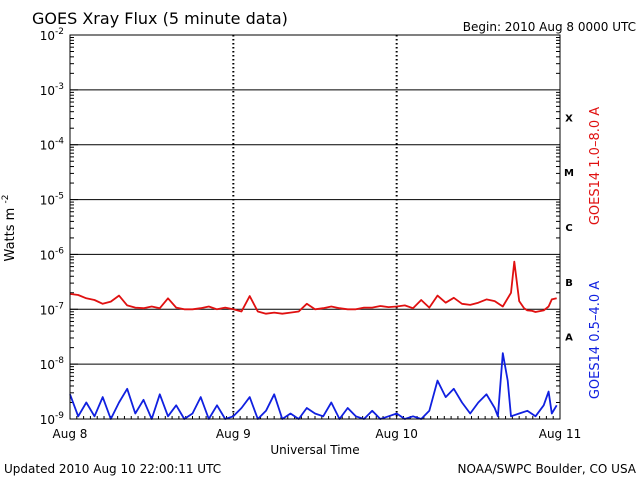 The height and width of the screenshot is (484, 640). I want to click on flare-class-label: B, so click(569, 283).